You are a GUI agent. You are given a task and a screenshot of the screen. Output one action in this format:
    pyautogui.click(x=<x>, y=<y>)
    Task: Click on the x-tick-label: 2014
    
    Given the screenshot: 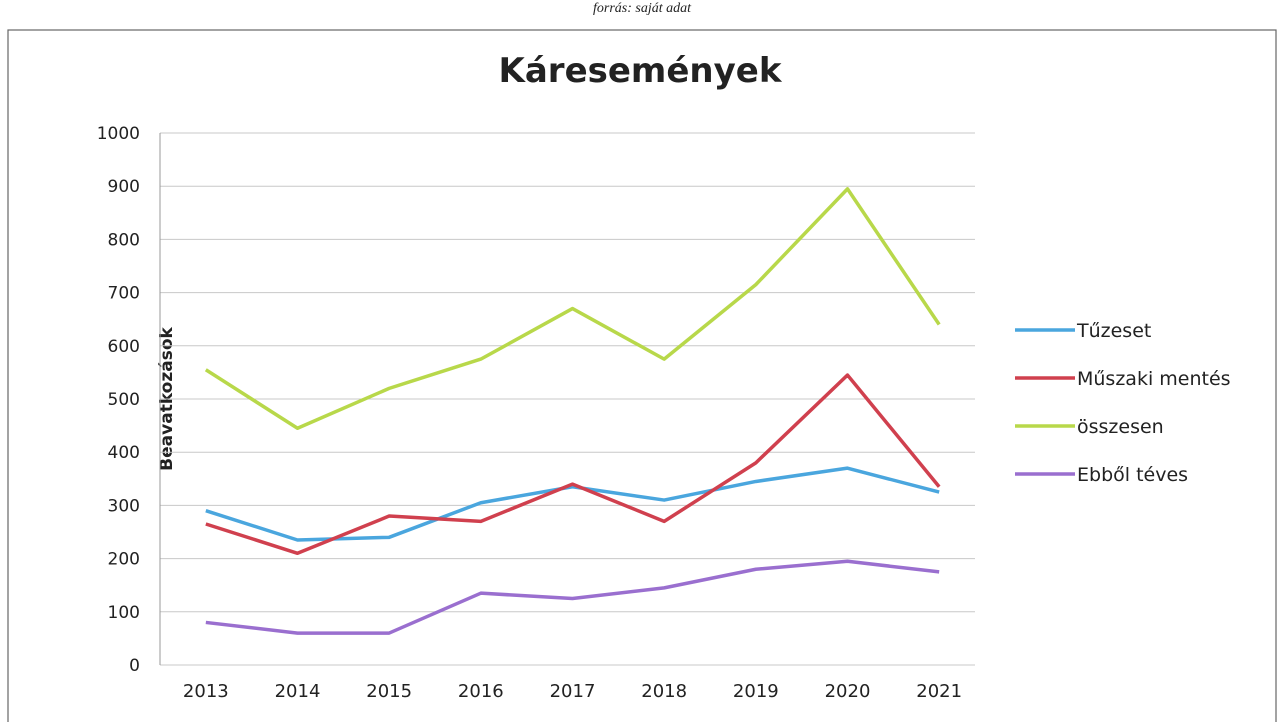 What is the action you would take?
    pyautogui.click(x=298, y=691)
    